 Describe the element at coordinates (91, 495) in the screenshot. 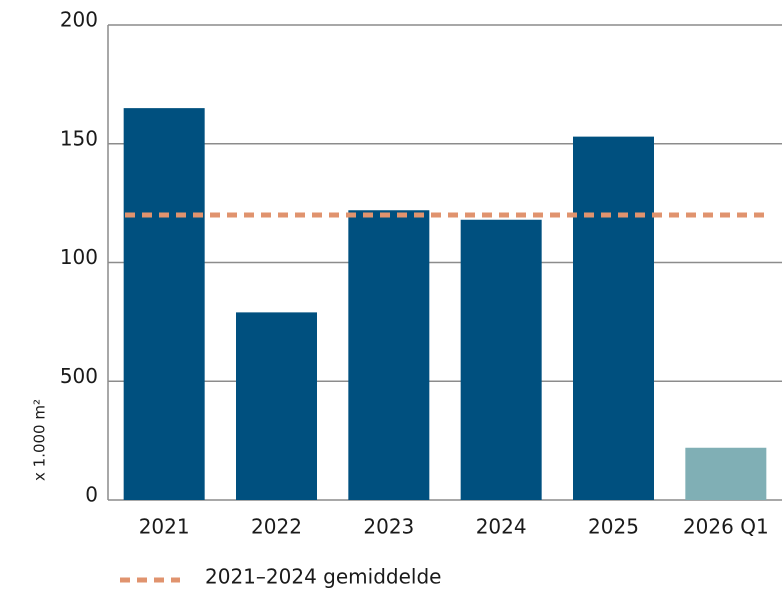

I see `y-tick-label: 0` at that location.